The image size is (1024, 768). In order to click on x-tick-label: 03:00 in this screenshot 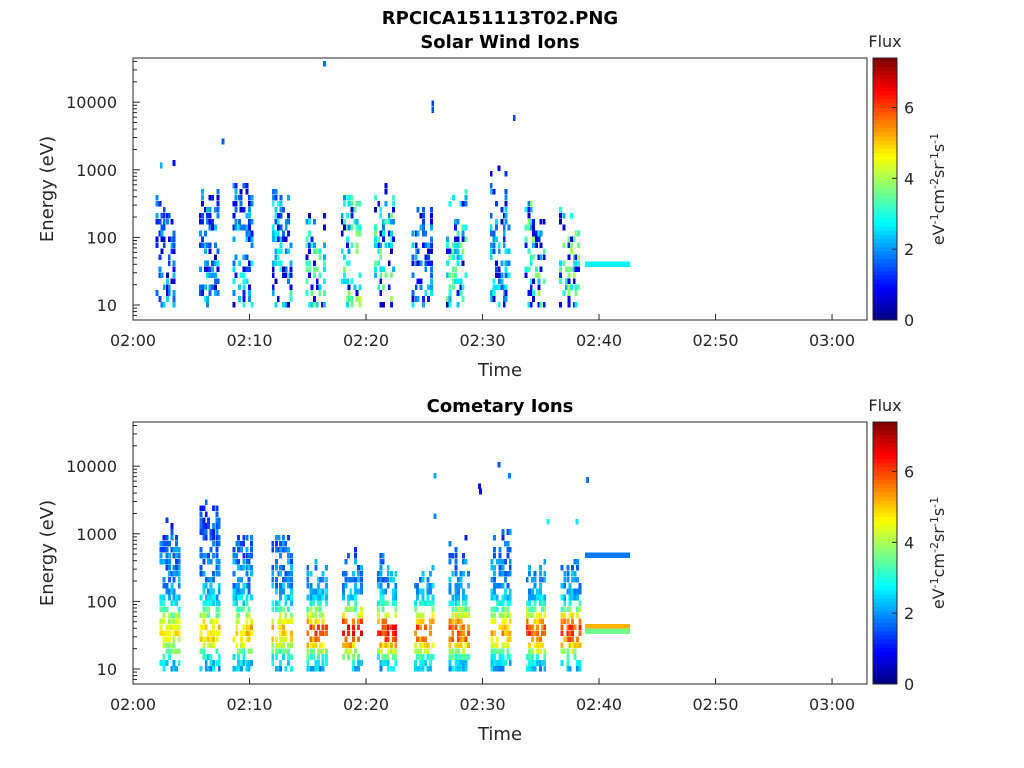, I will do `click(832, 704)`.